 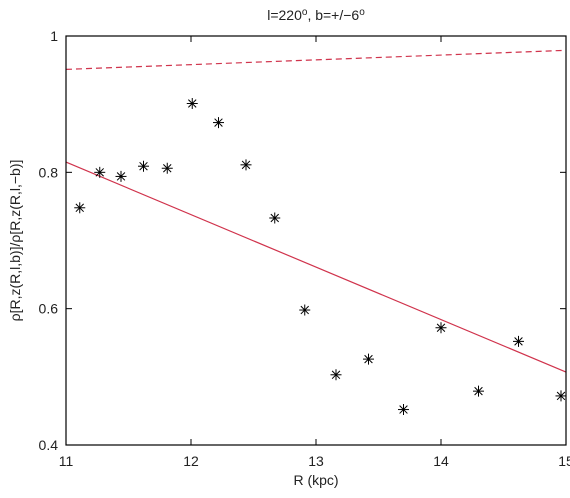 What do you see at coordinates (49, 445) in the screenshot?
I see `y-tick-label: 0.4` at bounding box center [49, 445].